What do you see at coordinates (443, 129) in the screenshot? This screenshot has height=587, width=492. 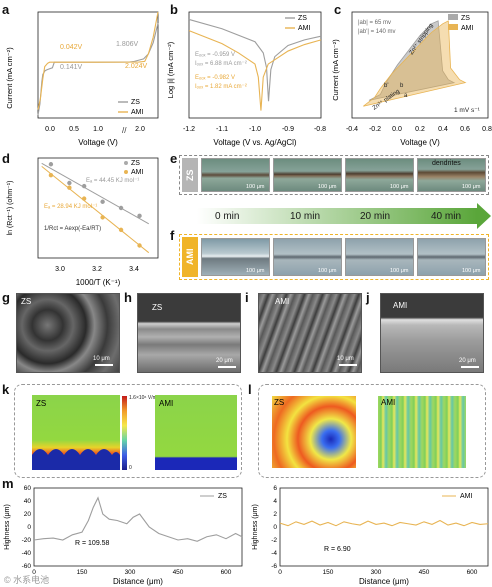 I see `panel-c-xtick: 0.4` at bounding box center [443, 129].